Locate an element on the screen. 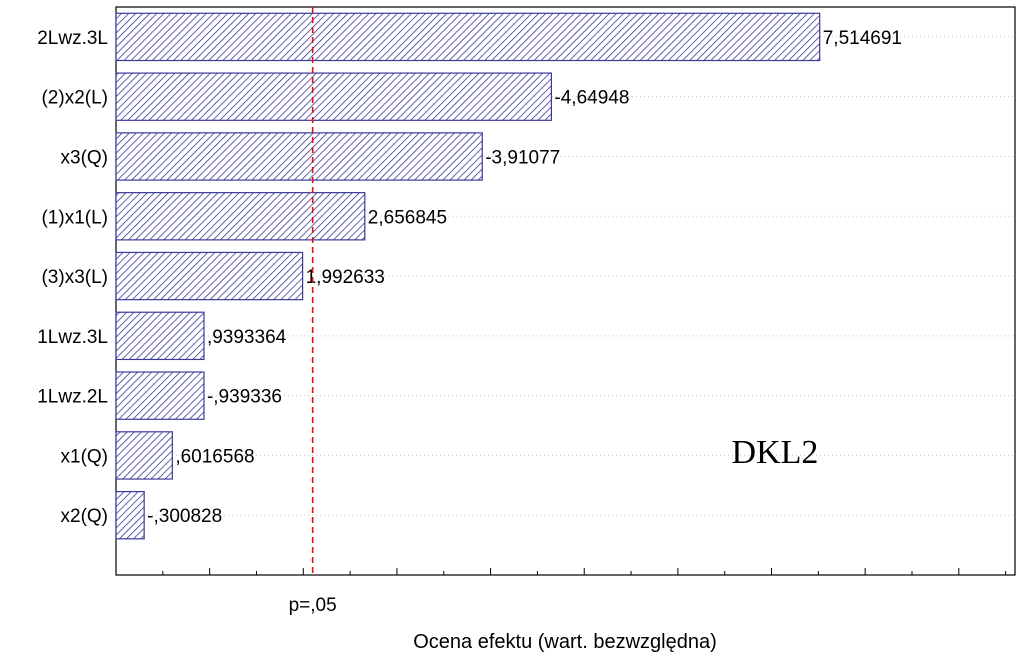 This screenshot has height=666, width=1024. value-label: -4,64948 is located at coordinates (591, 98).